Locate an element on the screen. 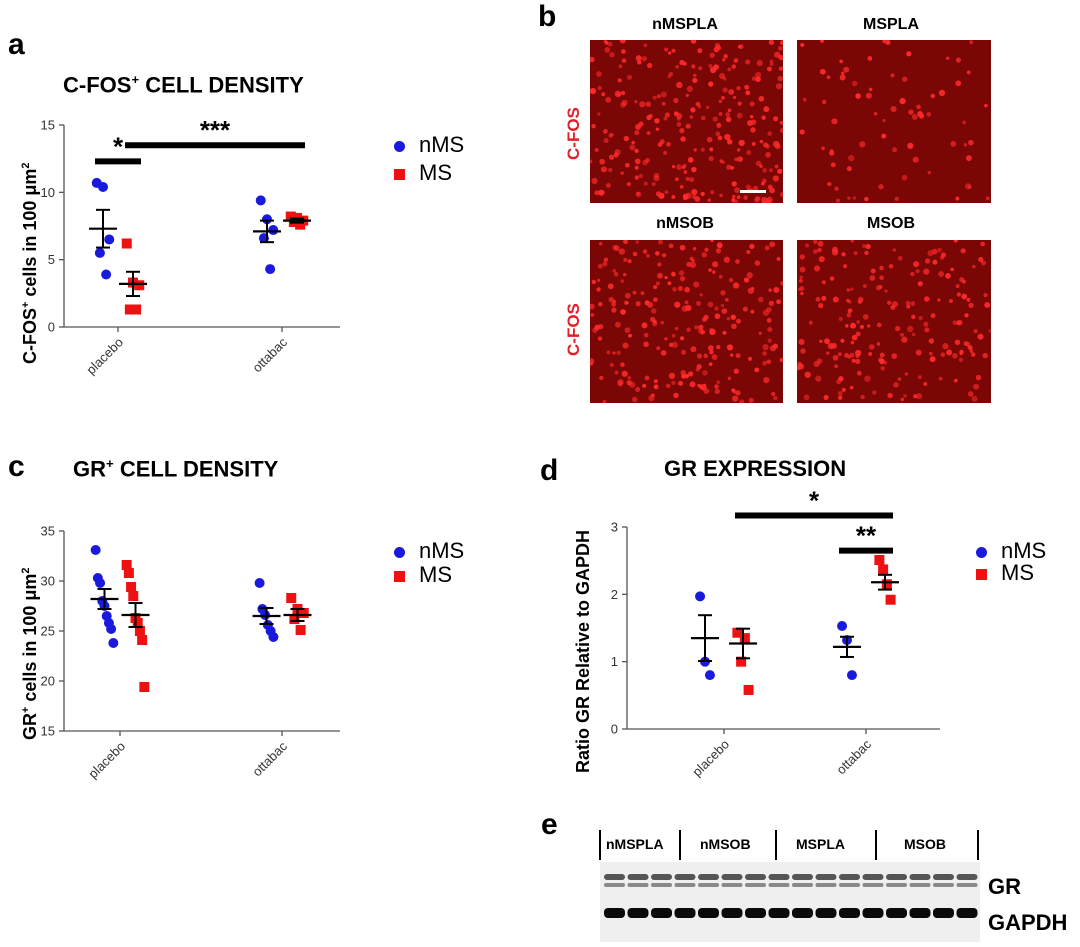 This screenshot has width=1080, height=947. blot-group-nmspla: nMSPLA is located at coordinates (635, 844).